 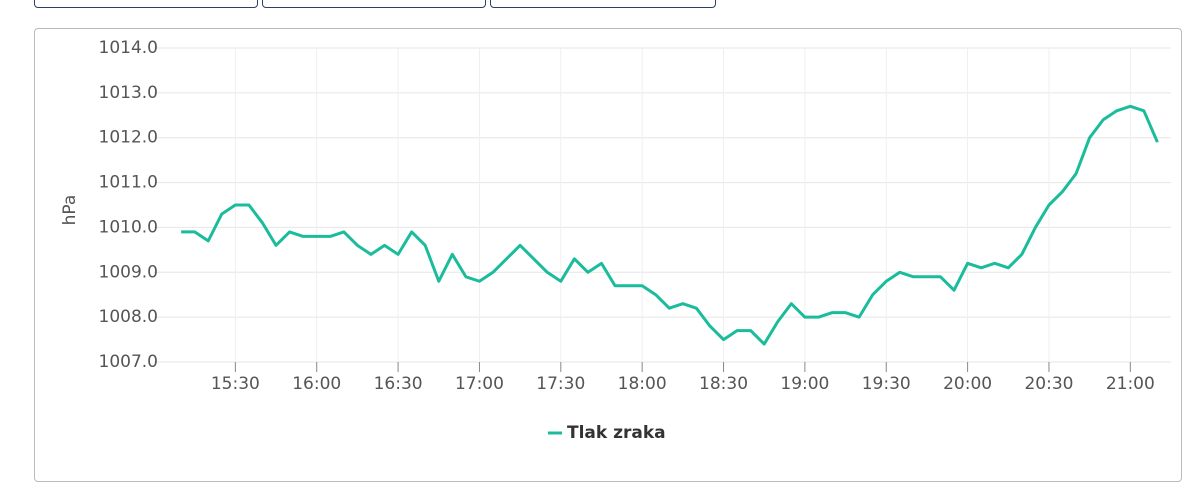 I want to click on y-tick-label: 1007.0, so click(x=128, y=362).